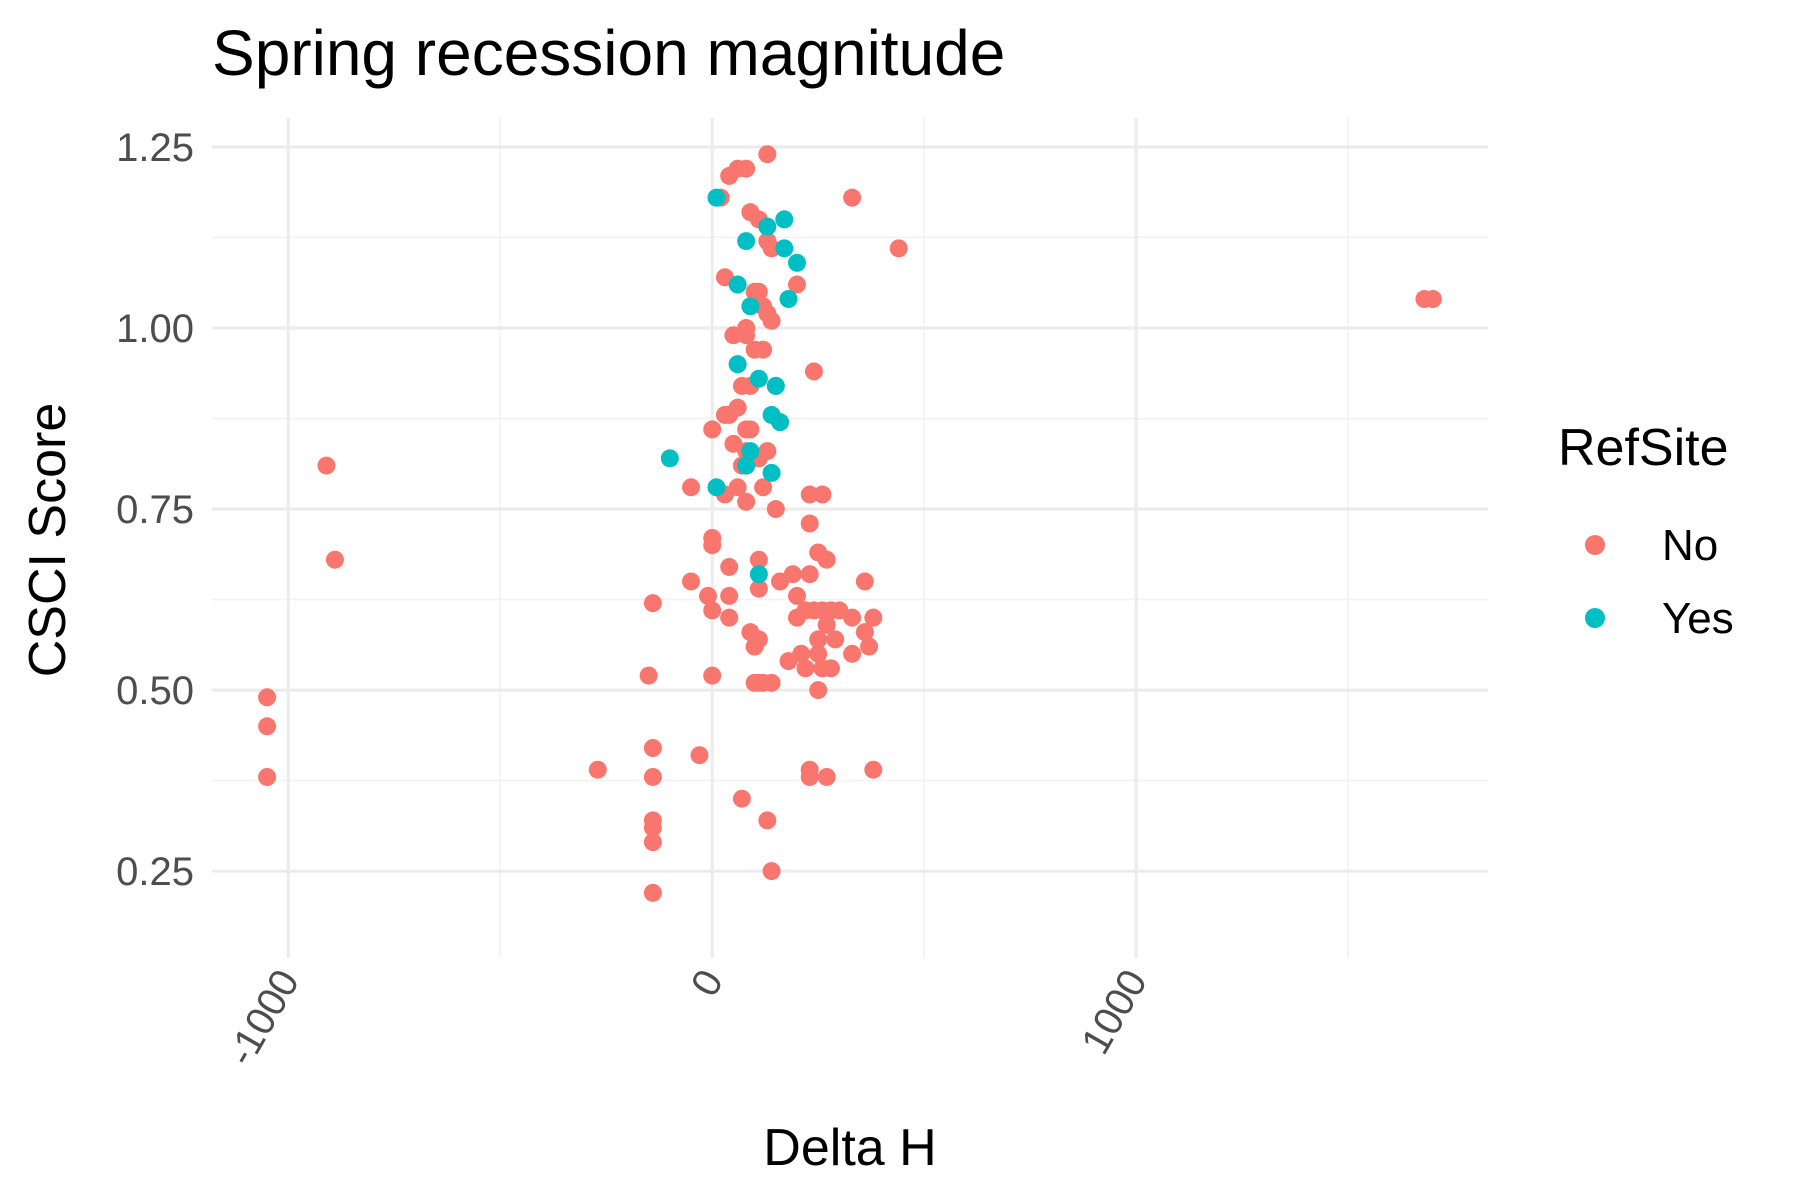 This screenshot has width=1800, height=1200. What do you see at coordinates (1595, 618) in the screenshot?
I see `legend-key-yes` at bounding box center [1595, 618].